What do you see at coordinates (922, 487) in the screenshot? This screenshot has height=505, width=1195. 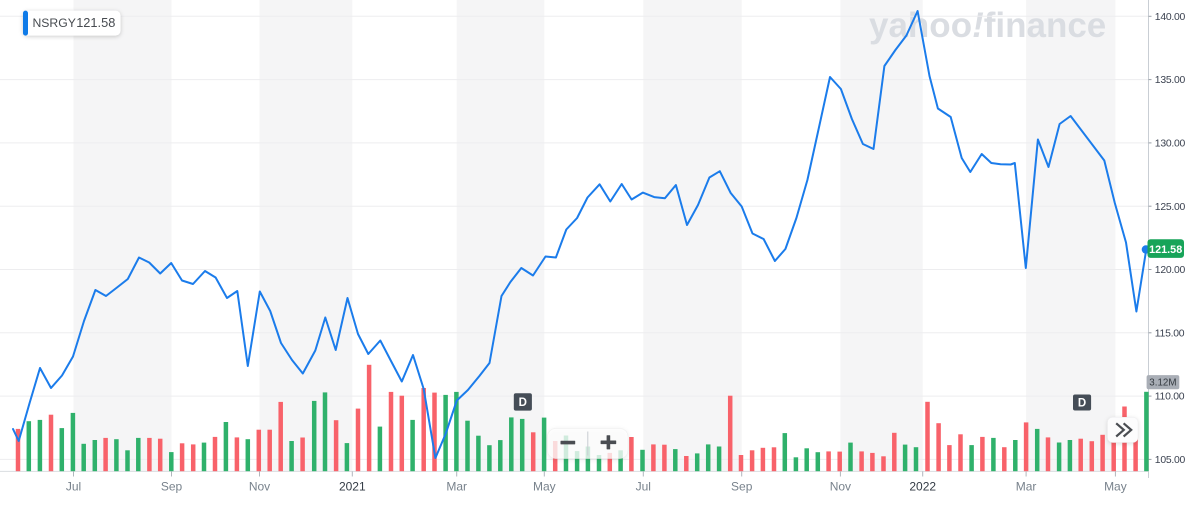 I see `svg-text: 2022` at bounding box center [922, 487].